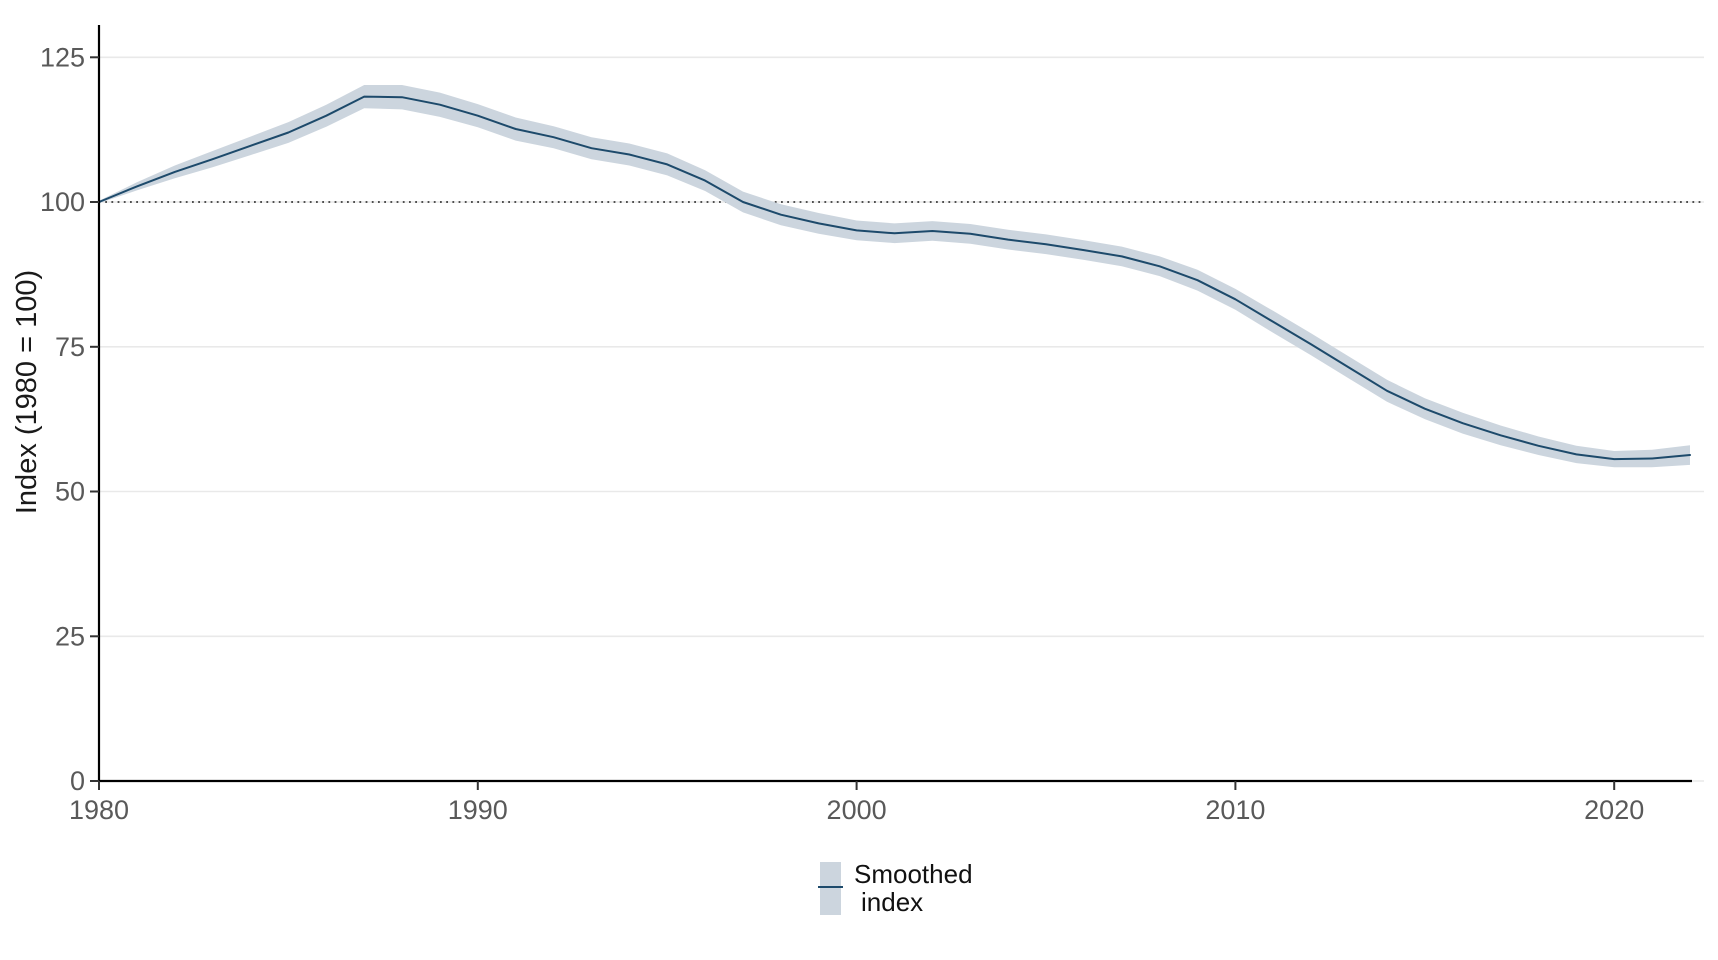 Image resolution: width=1718 pixels, height=960 pixels. I want to click on x-tick-label-2010: 2010, so click(1235, 810).